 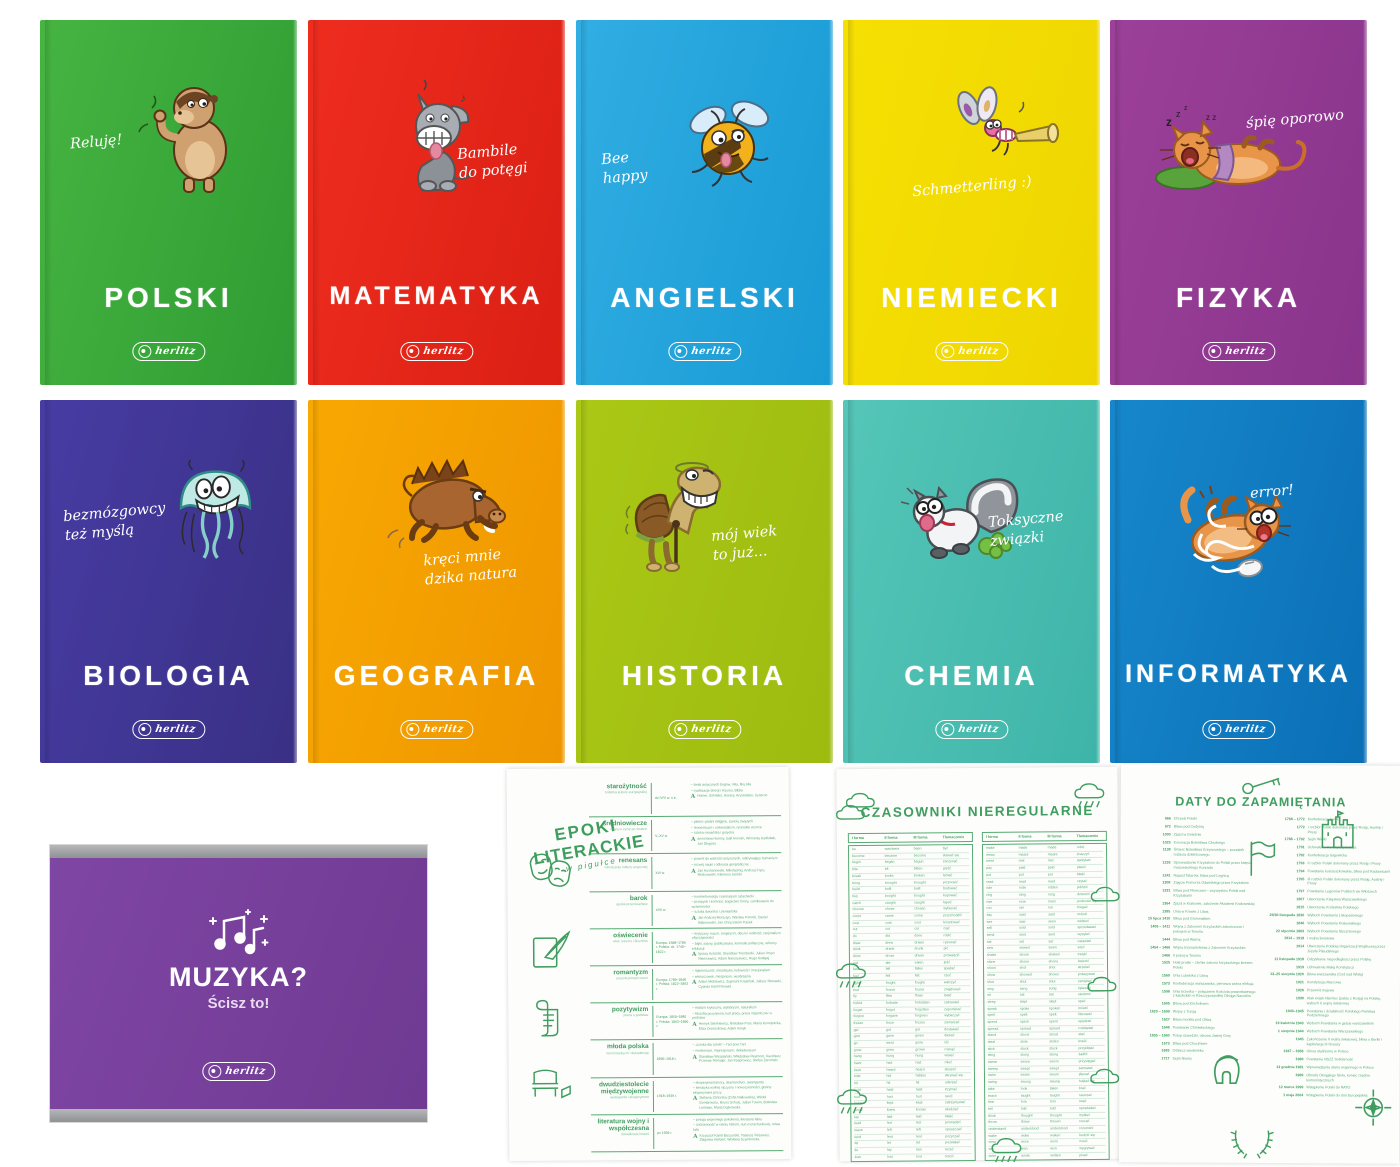 I want to click on verb-cell: kept, so click(x=919, y=1102).